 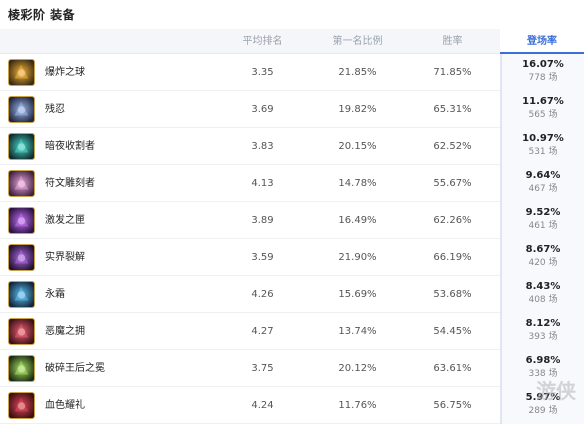 I want to click on pick-rate-cell: 8.12% 393 场, so click(x=542, y=331).